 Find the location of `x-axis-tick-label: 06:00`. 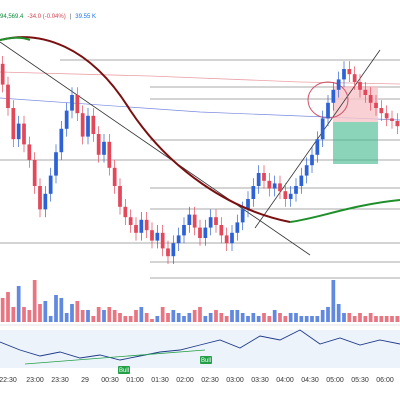

x-axis-tick-label: 06:00 is located at coordinates (385, 380).